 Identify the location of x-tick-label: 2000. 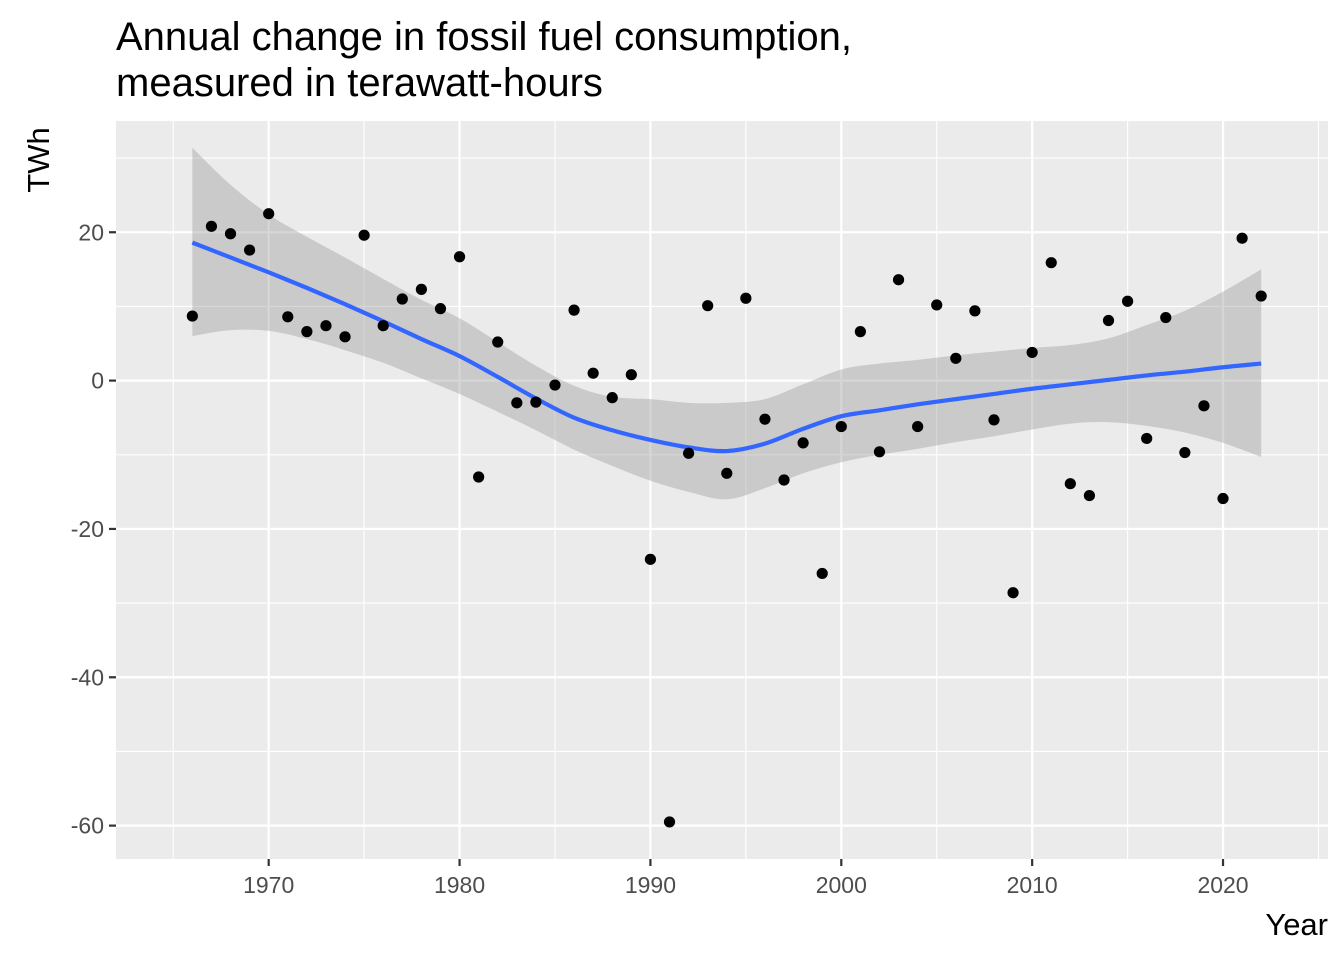
(841, 885).